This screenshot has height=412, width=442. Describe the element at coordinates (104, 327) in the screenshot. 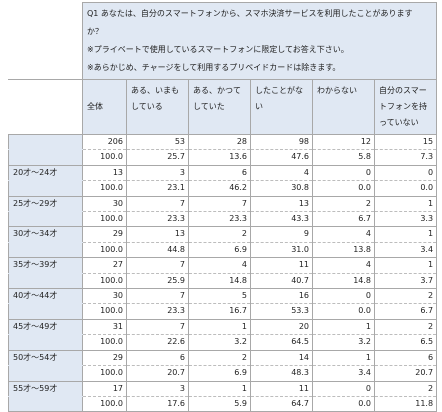

I see `count-cell: 31` at that location.